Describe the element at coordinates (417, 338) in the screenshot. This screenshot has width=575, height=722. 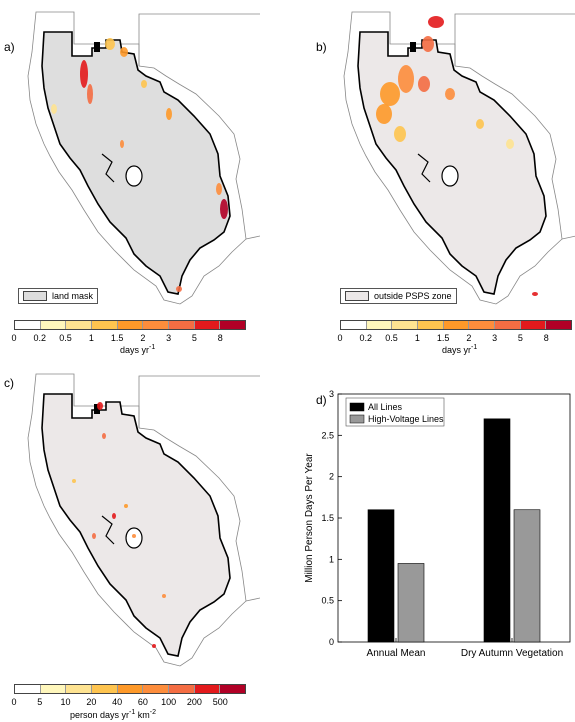
I see `panel-b-colorbar-tick: 1` at that location.